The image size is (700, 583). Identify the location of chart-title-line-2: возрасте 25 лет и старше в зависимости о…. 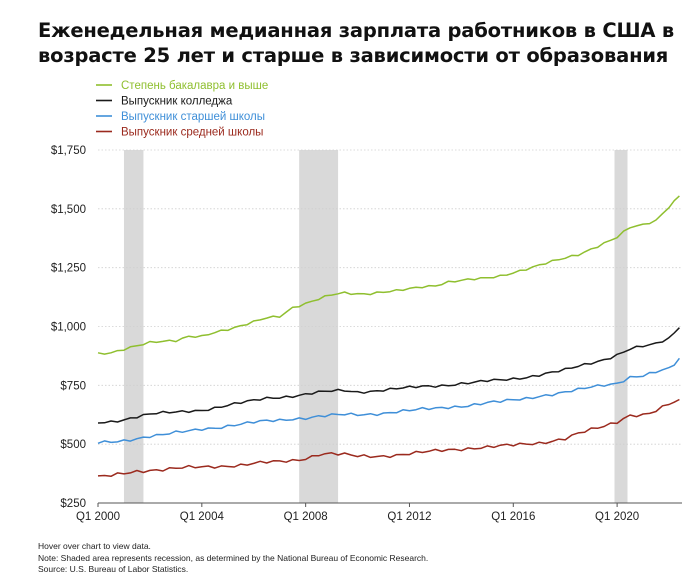
(353, 55).